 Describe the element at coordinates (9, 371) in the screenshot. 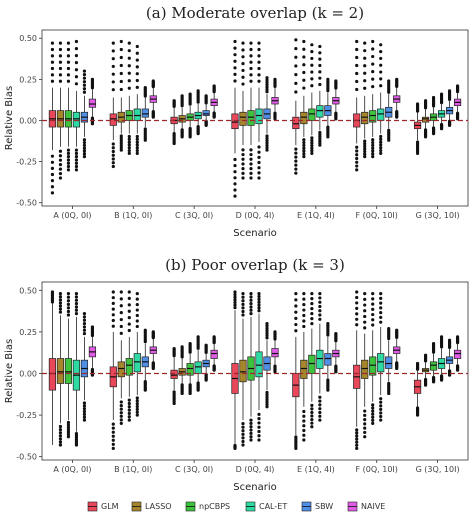

I see `y-axis-label: Relative Bias` at that location.